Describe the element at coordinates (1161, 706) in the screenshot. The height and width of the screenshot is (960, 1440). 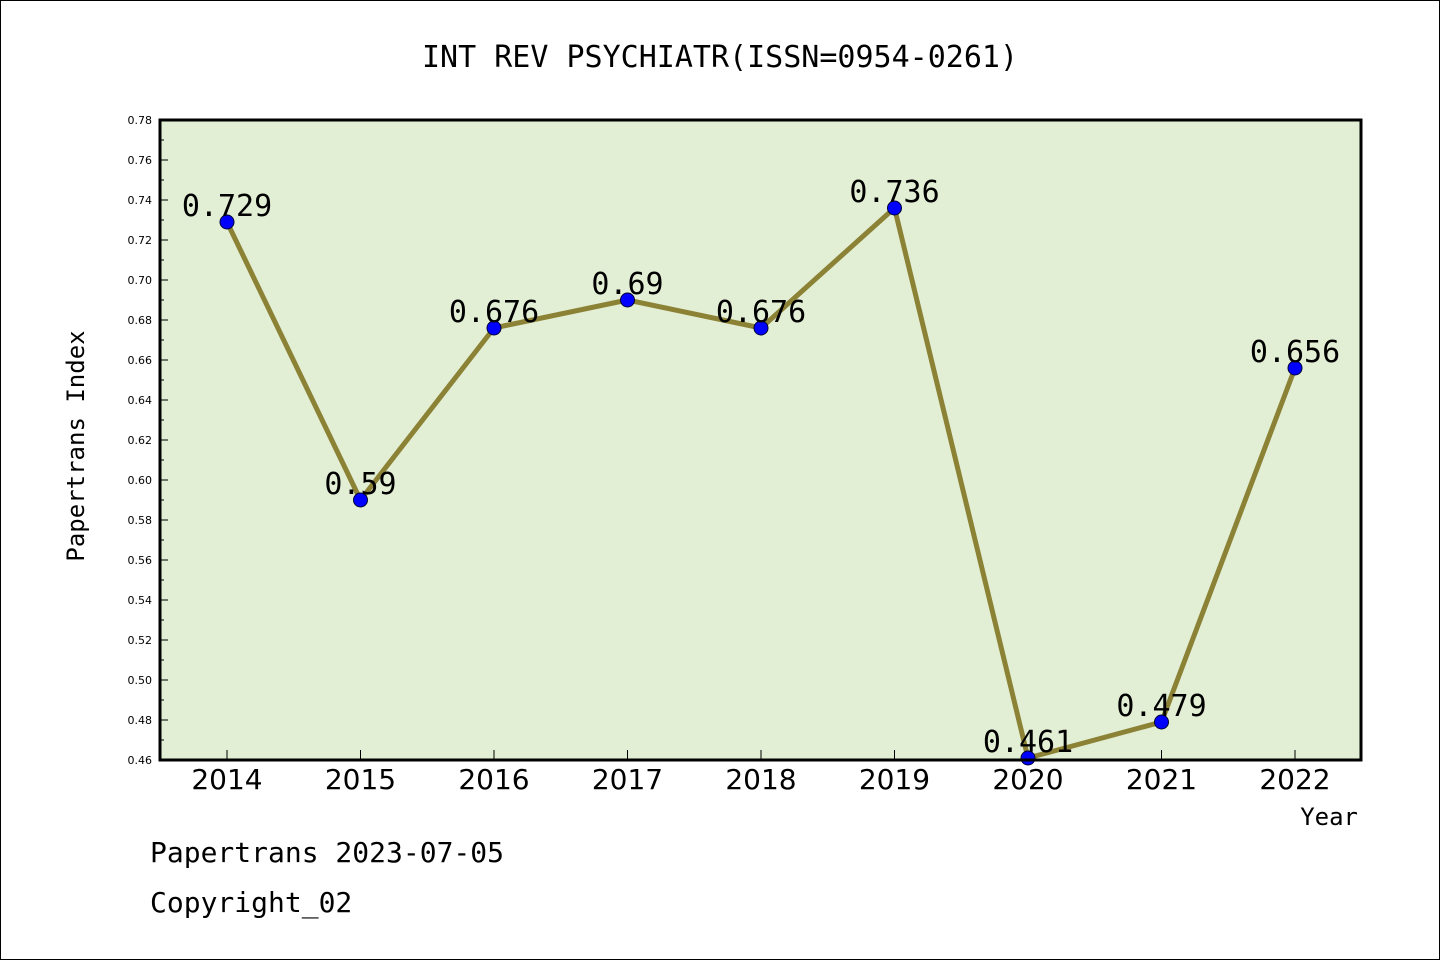
I see `data-label: 0.479` at that location.